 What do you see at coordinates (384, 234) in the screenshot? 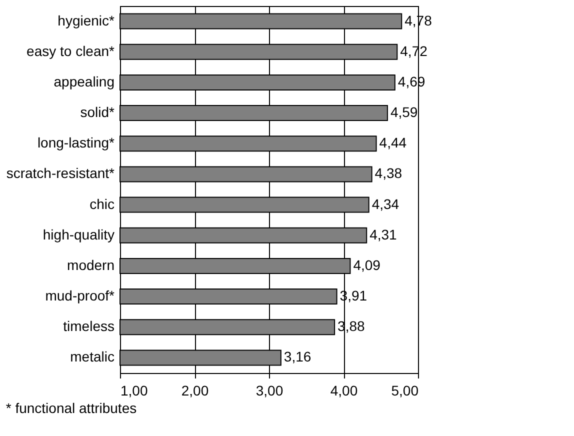
I see `data-label: 4,31` at bounding box center [384, 234].